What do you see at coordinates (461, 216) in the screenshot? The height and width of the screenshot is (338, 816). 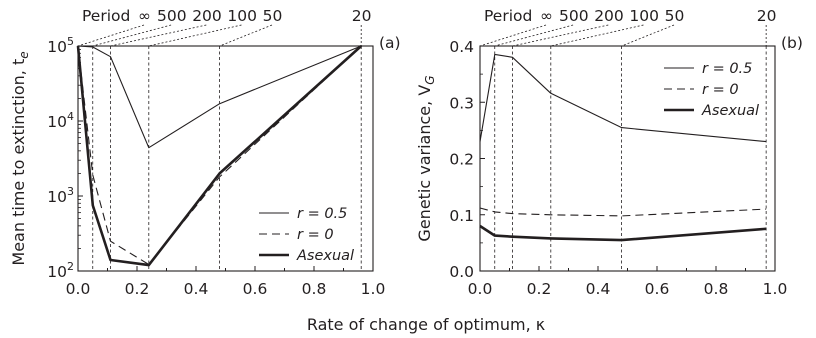 I see `y-tick-label: 0.1` at bounding box center [461, 216].